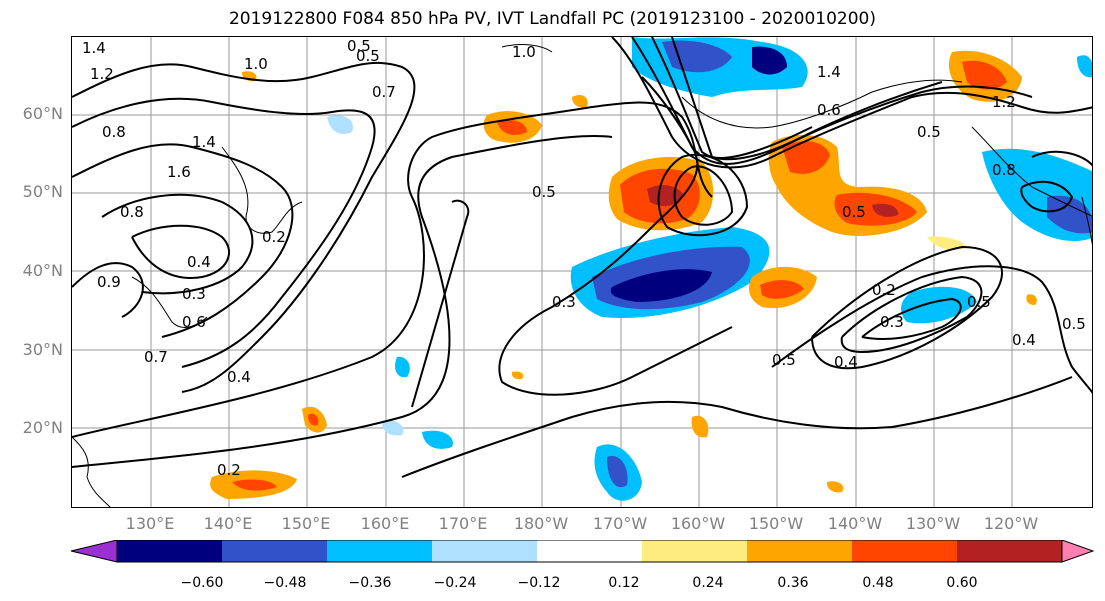 This screenshot has height=601, width=1105. I want to click on colorbar-tick: 0.12, so click(624, 583).